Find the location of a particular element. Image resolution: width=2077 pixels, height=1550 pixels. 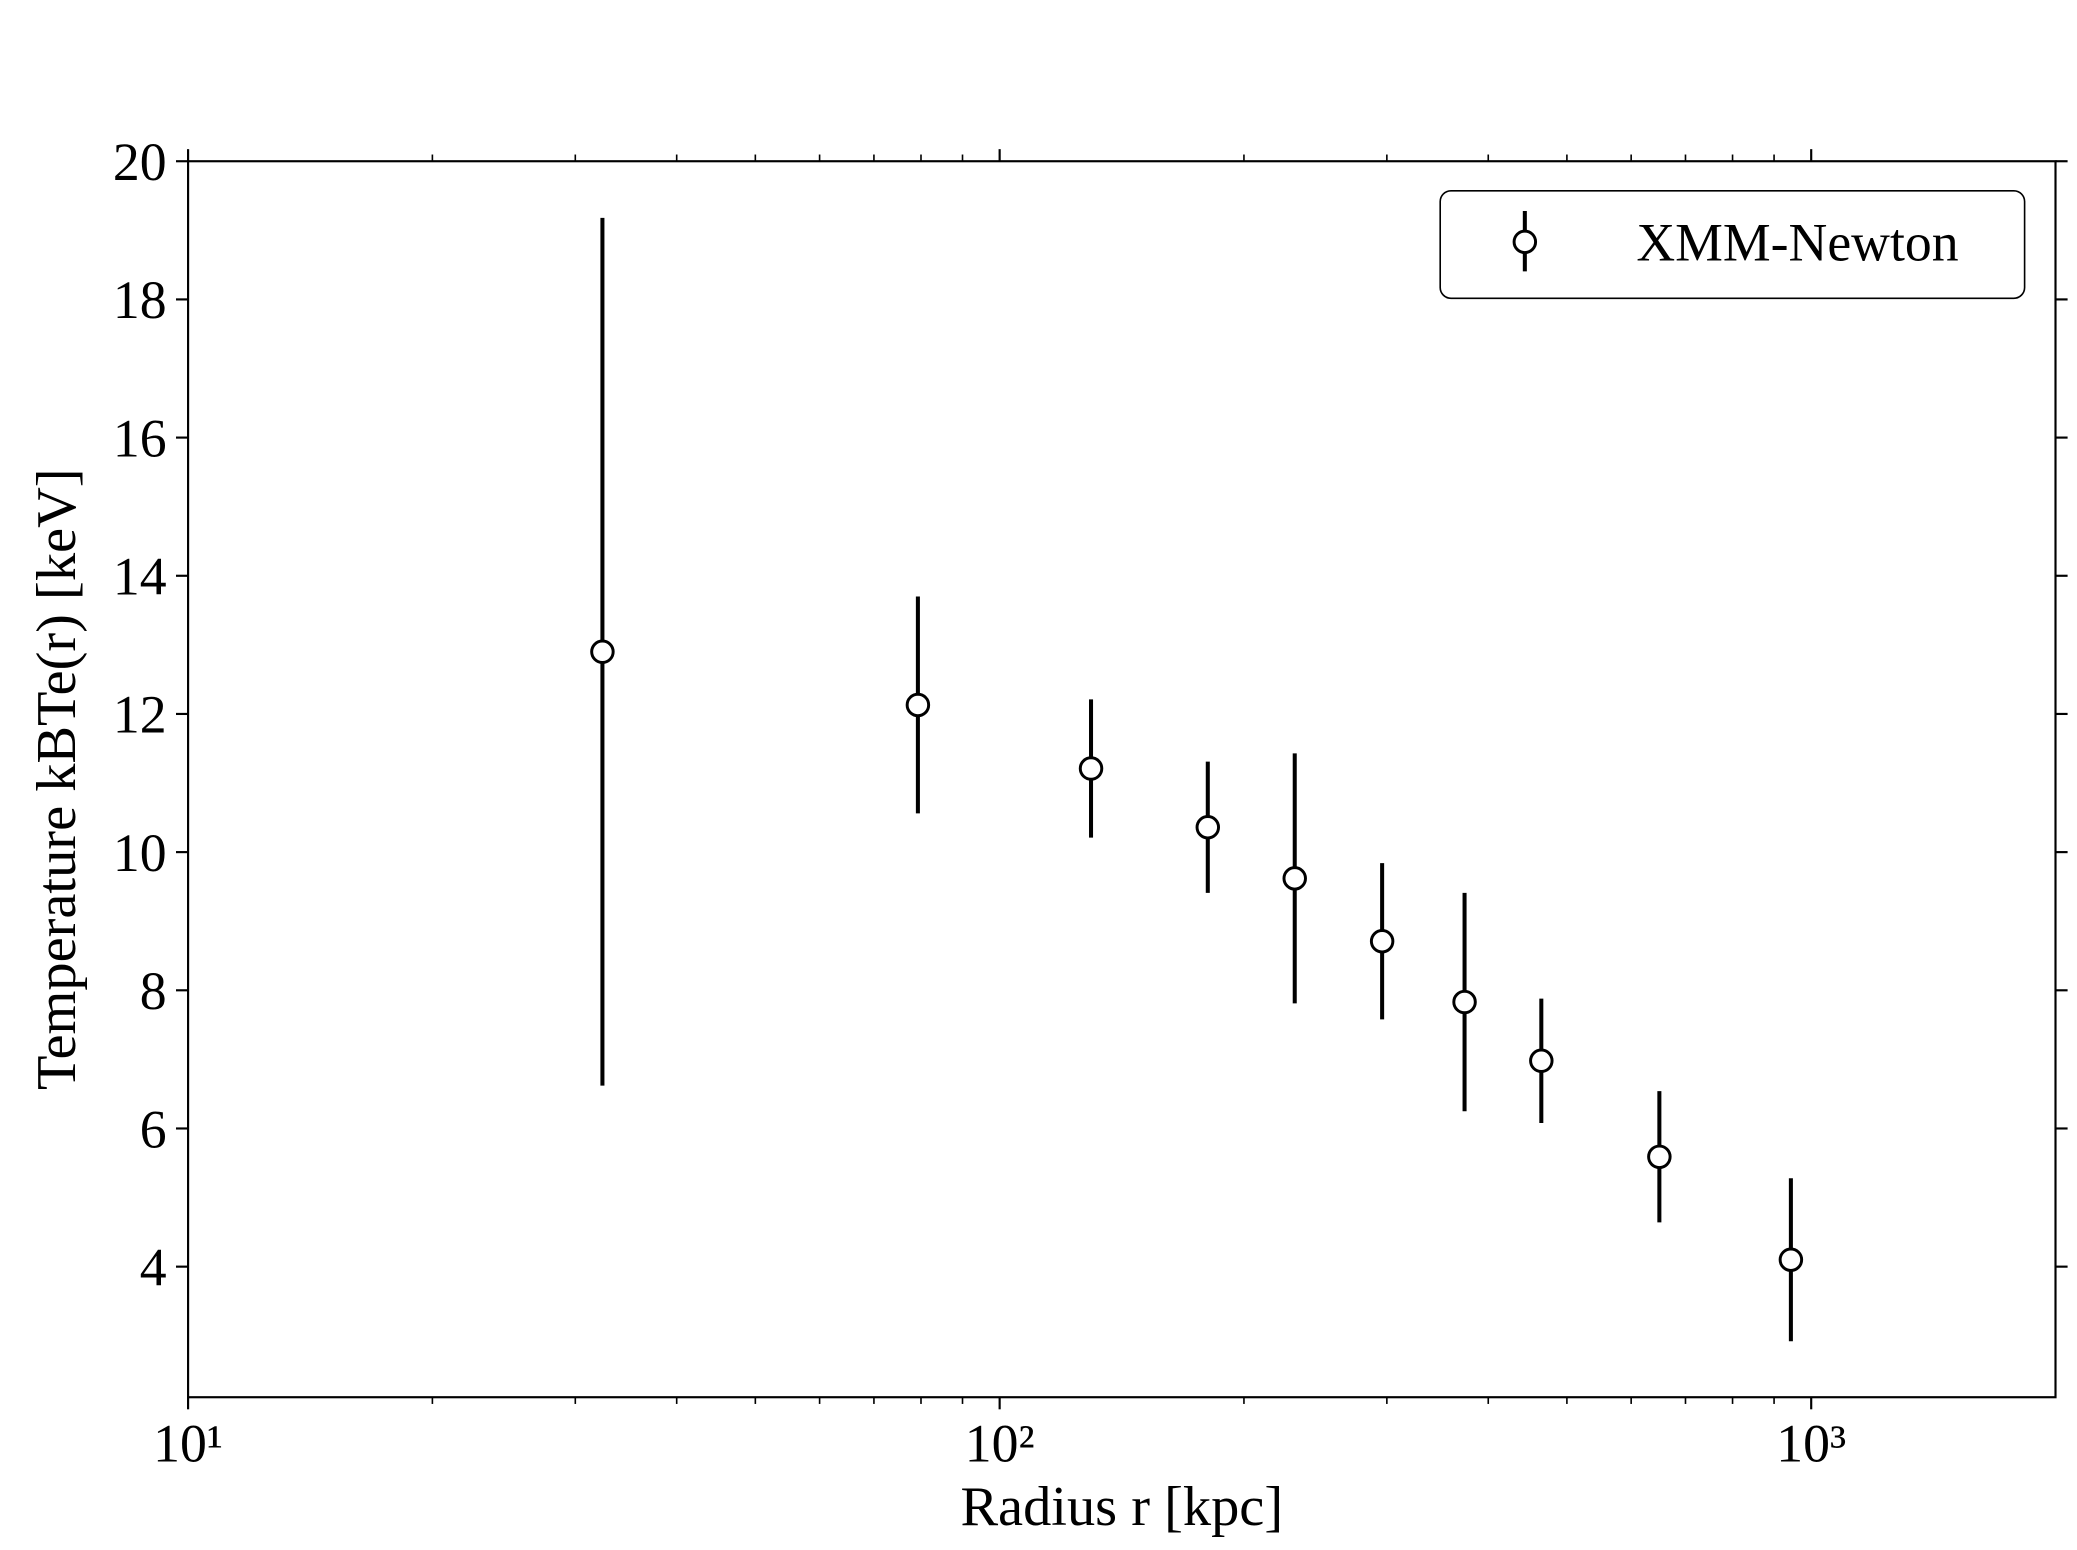

y-tick-label: 18 is located at coordinates (140, 300).